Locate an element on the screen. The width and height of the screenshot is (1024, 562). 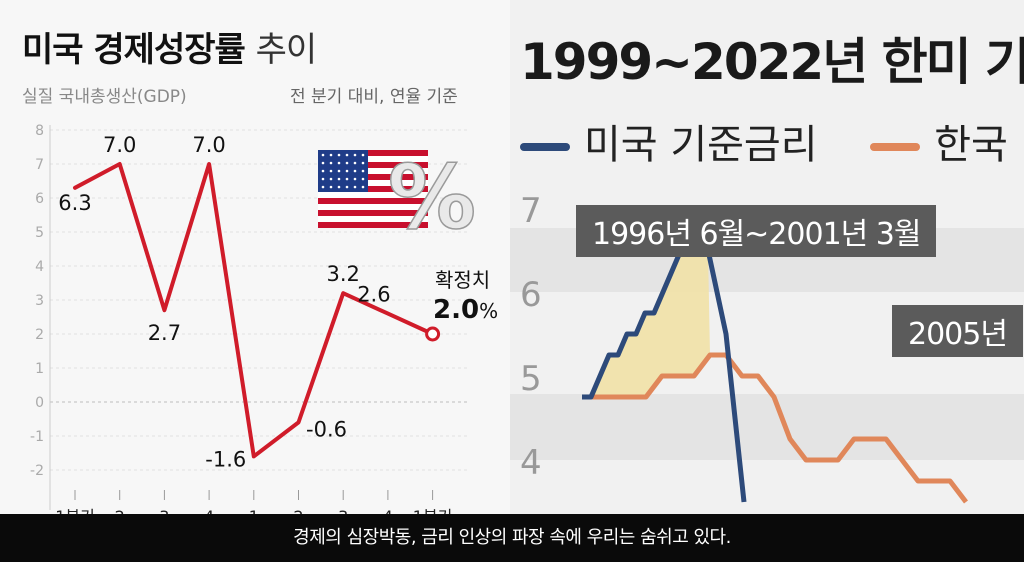
legend-label-us: 미국 기준금리 is located at coordinates (701, 145).